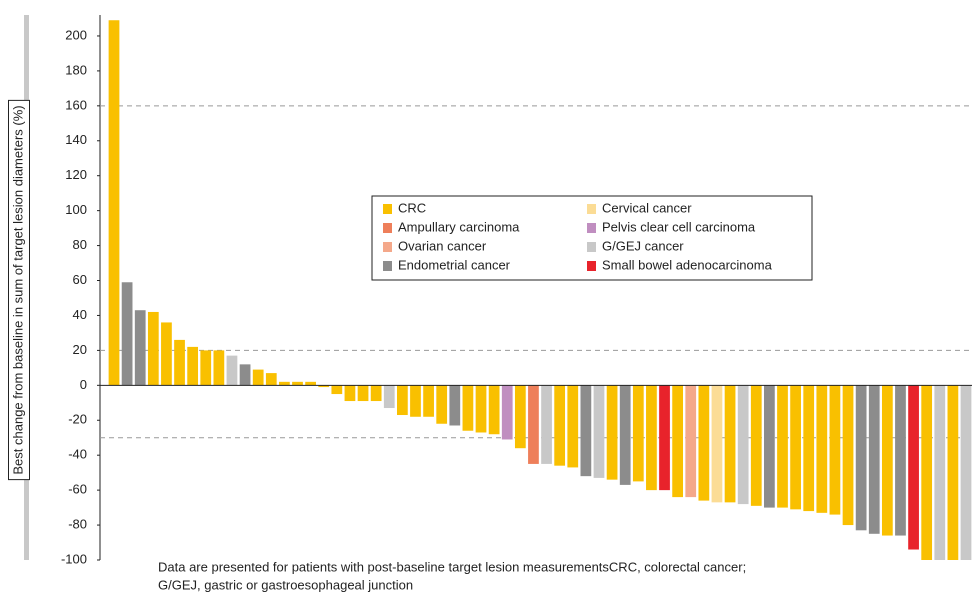 This screenshot has height=595, width=974. I want to click on y-tick-label: 180, so click(76, 69).